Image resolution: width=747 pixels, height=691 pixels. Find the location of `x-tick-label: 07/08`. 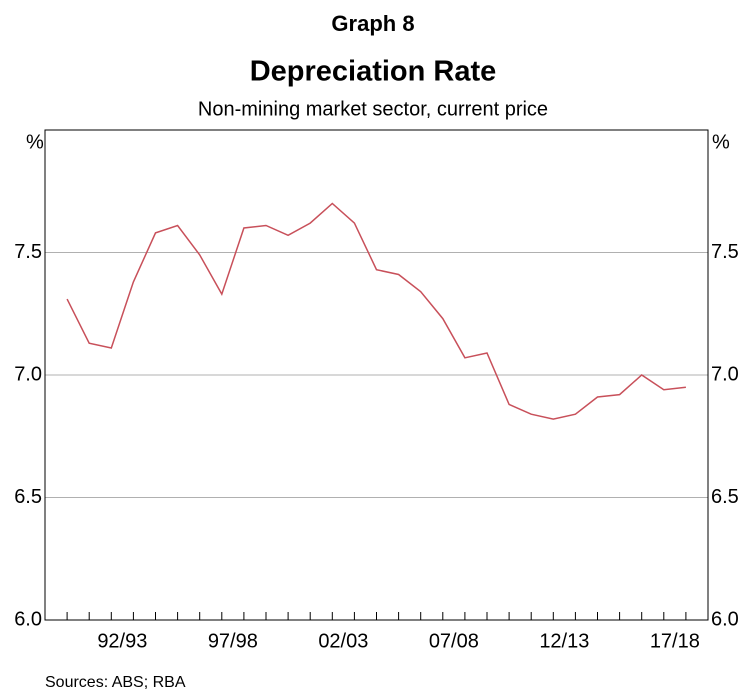

x-tick-label: 07/08 is located at coordinates (454, 641).